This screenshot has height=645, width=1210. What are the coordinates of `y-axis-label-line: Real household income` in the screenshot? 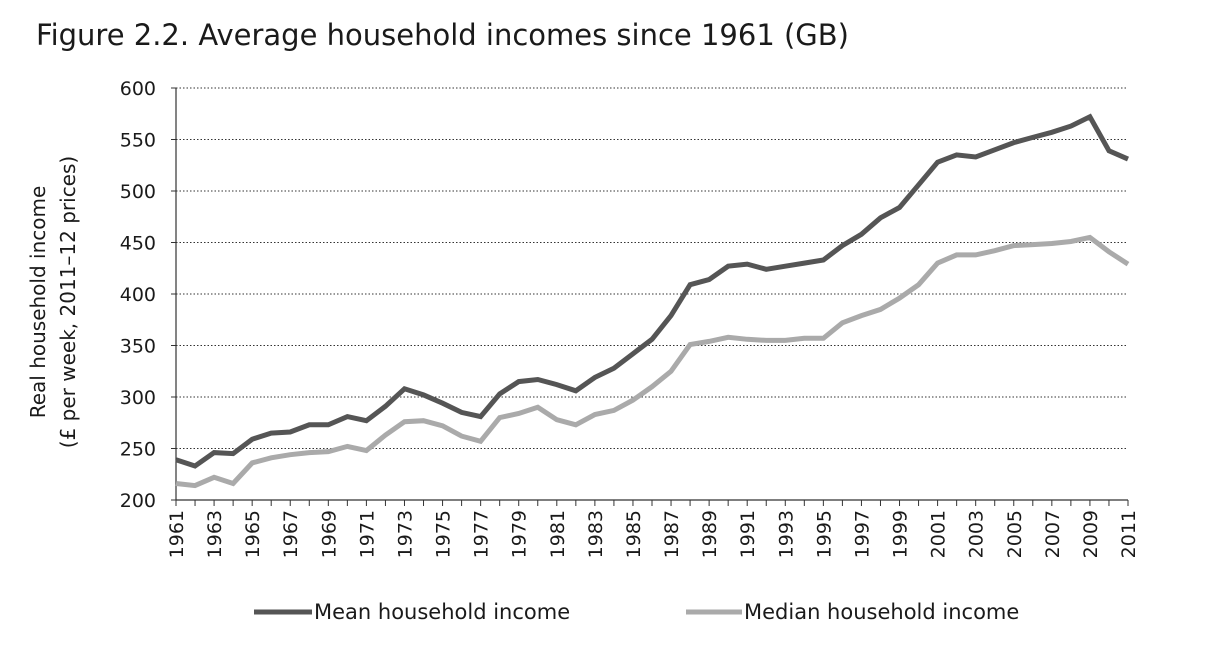 It's located at (38, 302).